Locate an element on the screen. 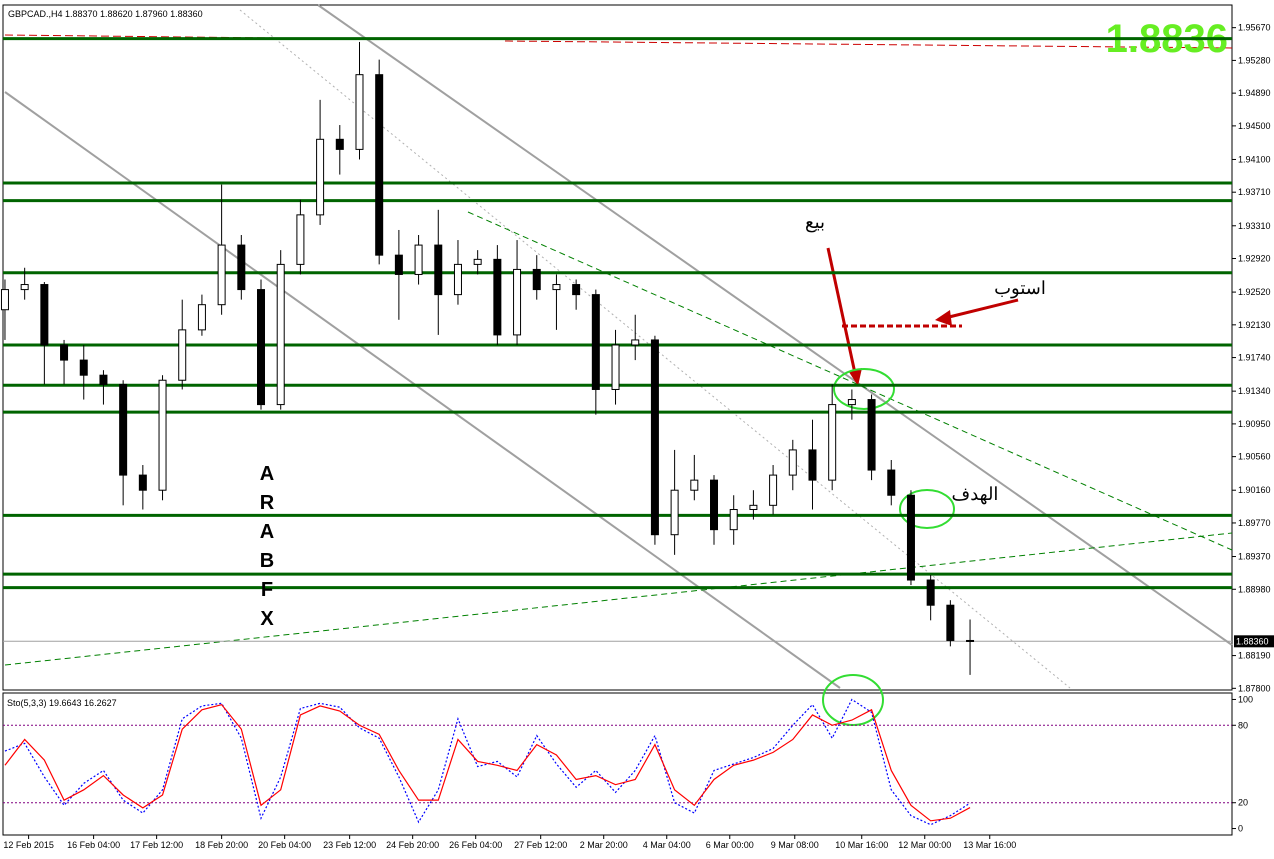 The height and width of the screenshot is (859, 1274). y-tick-label: 1.90950 is located at coordinates (1254, 424).